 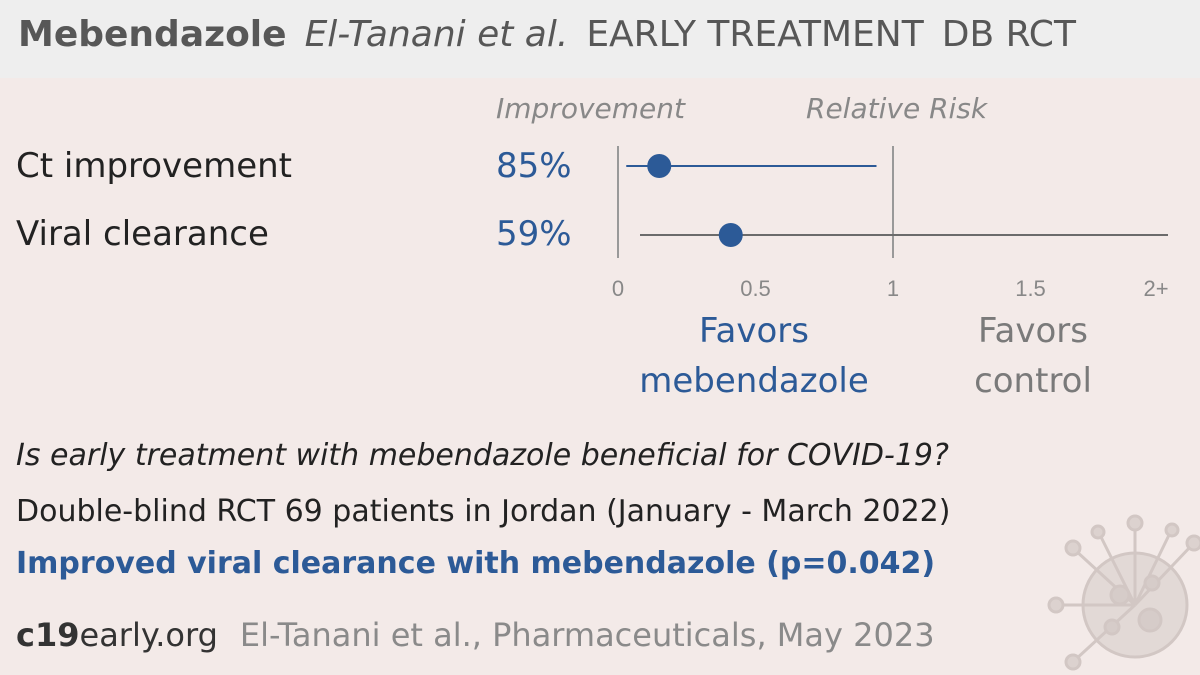 I want to click on title-author: El-Tanani et al., so click(x=436, y=34).